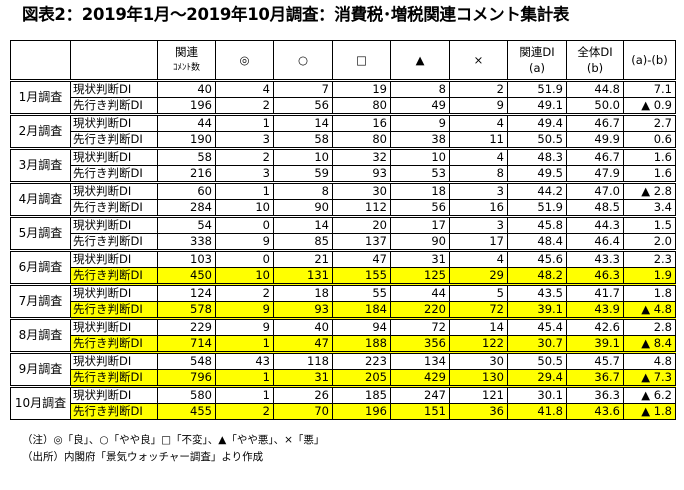  Describe the element at coordinates (420, 360) in the screenshot. I see `value-cell: 134` at that location.